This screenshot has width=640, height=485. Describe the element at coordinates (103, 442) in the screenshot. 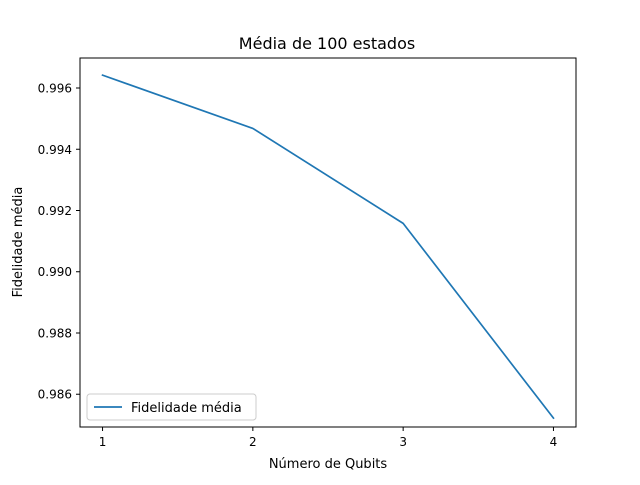

I see `x-tick-label: 1` at that location.